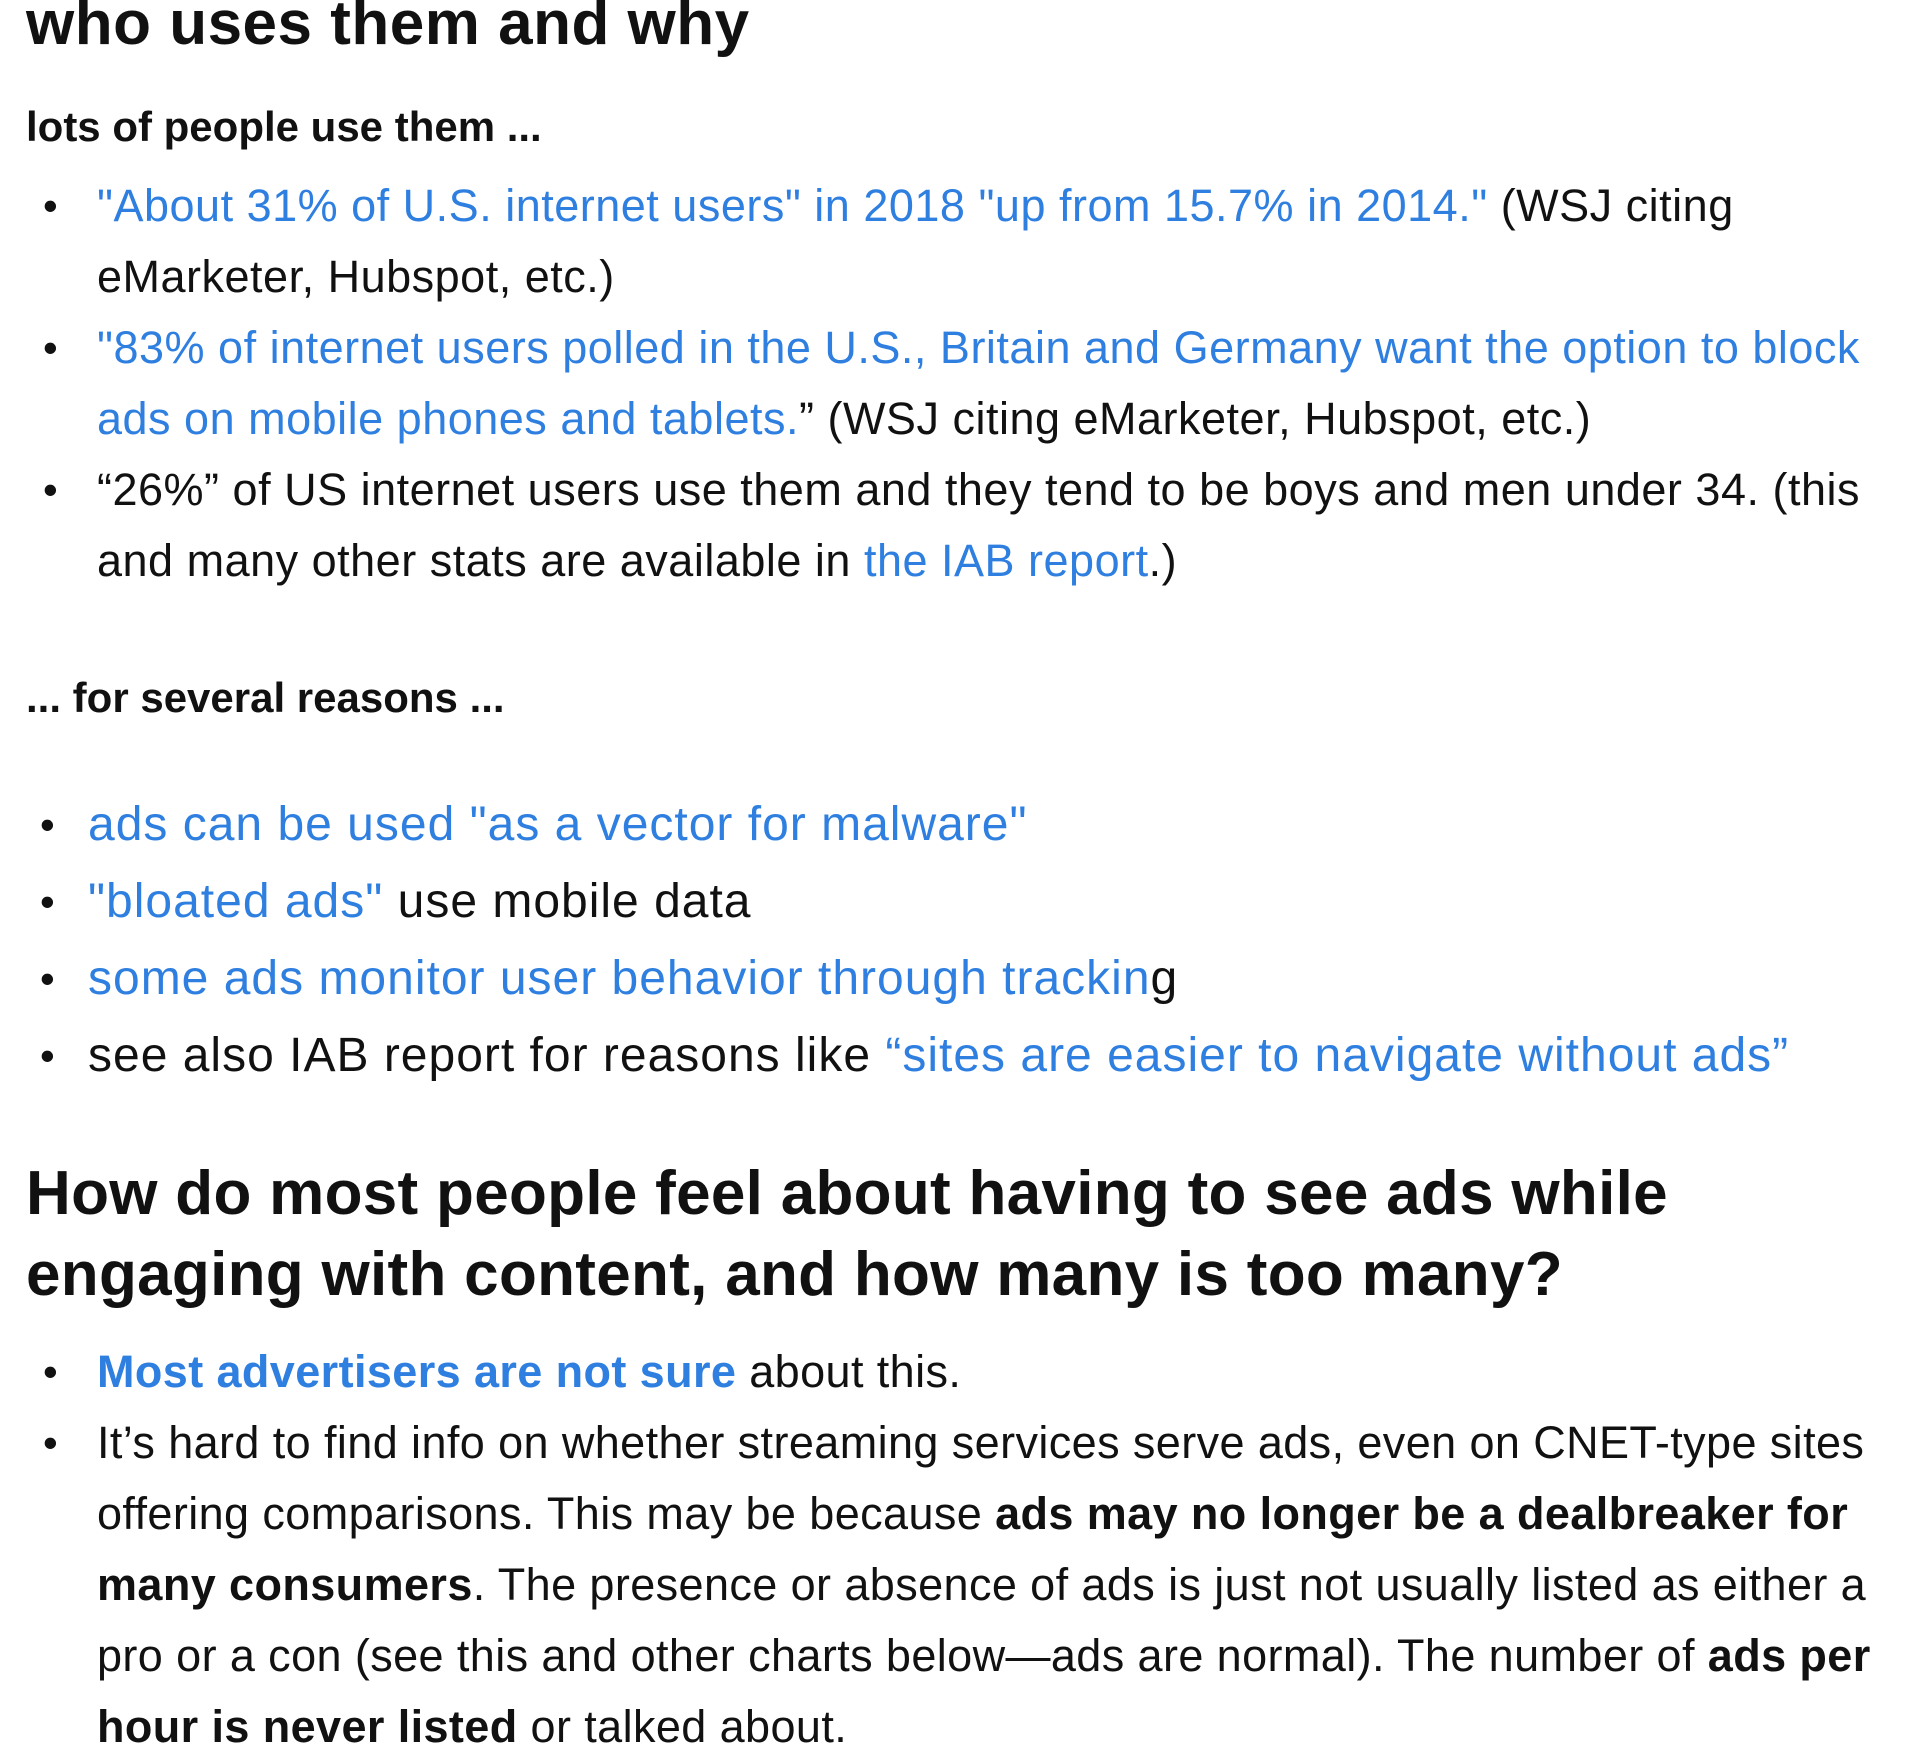 This screenshot has width=1920, height=1764. Describe the element at coordinates (567, 901) in the screenshot. I see `list-item-text: use mobile data` at that location.